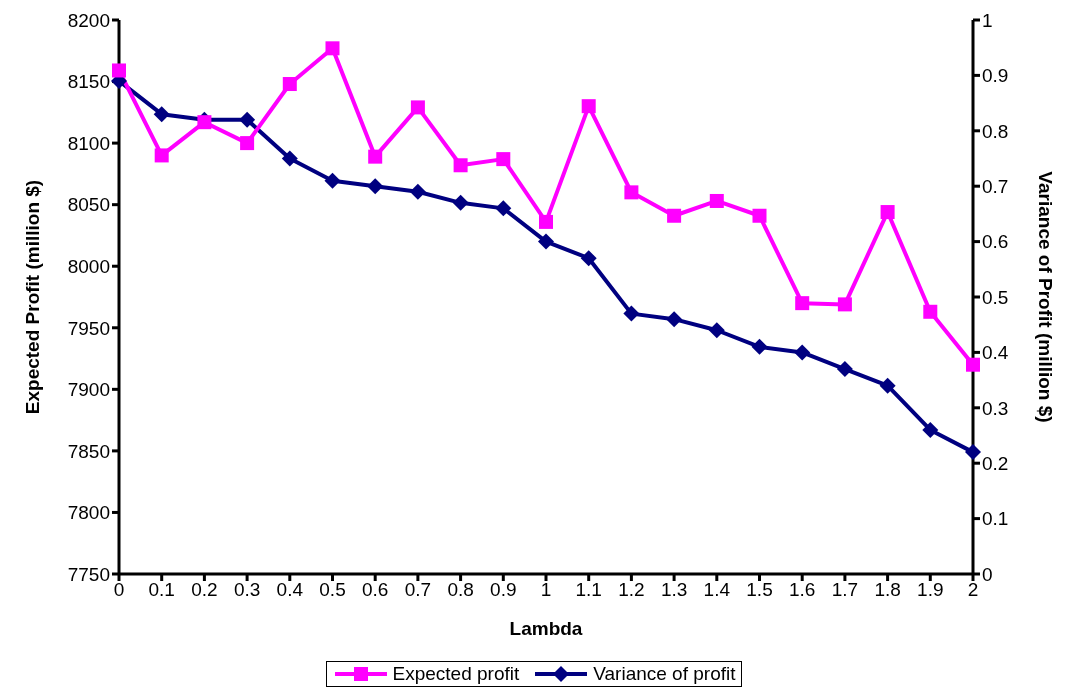  What do you see at coordinates (930, 590) in the screenshot?
I see `x-tick-label: 1.9` at bounding box center [930, 590].